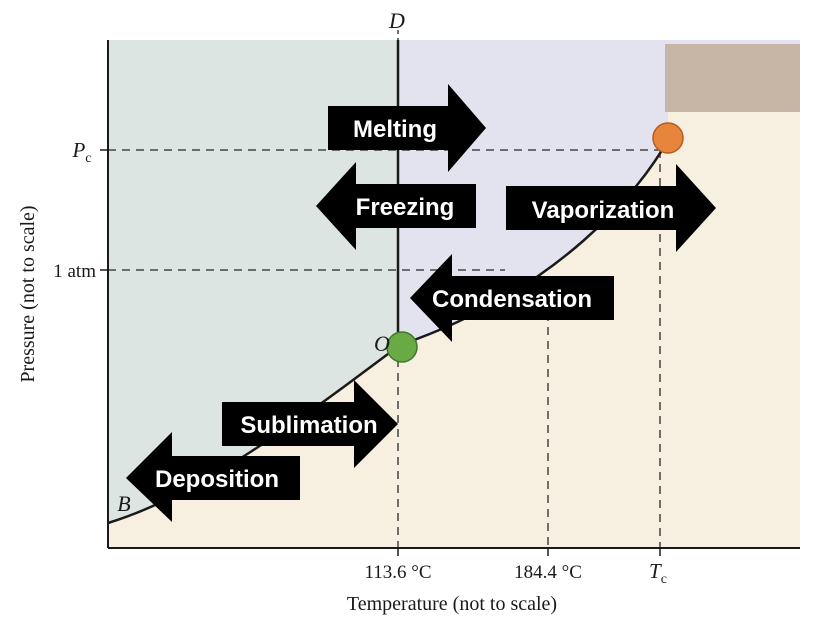  I want to click on x-tick-label-113: 113.6 °C, so click(397, 572).